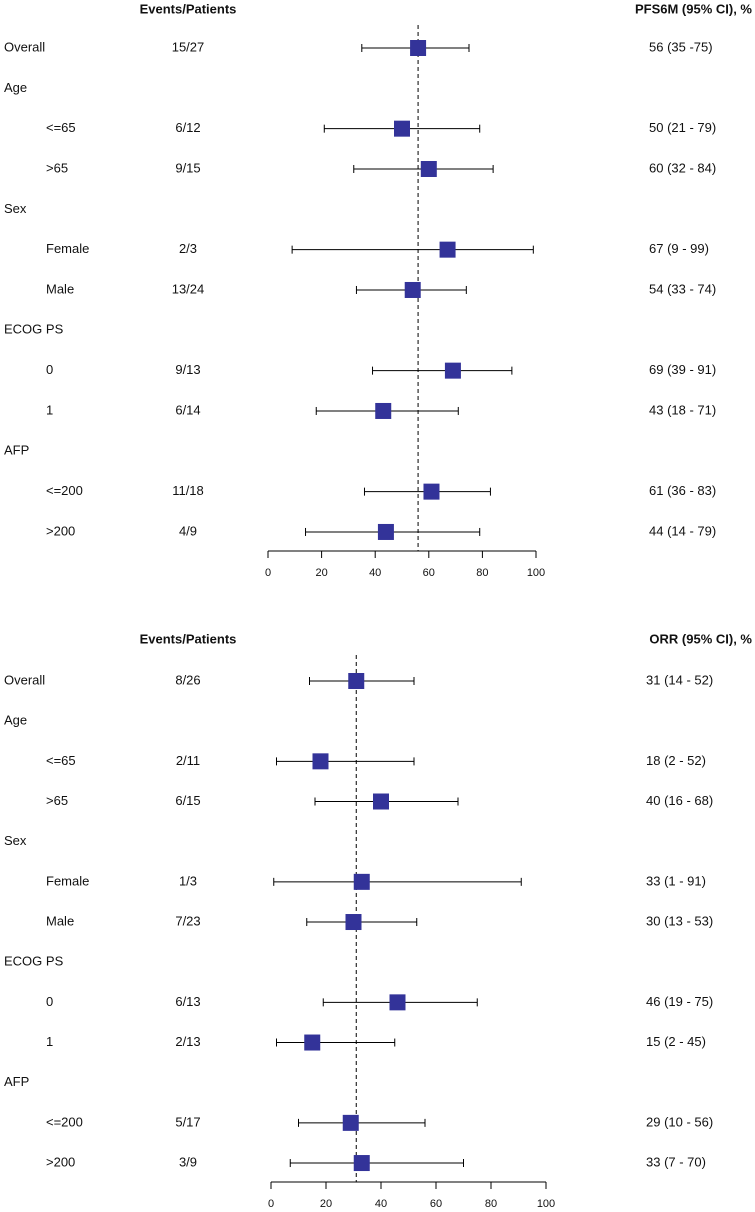  What do you see at coordinates (676, 1161) in the screenshot?
I see `estimate-label: 33 (7 - 70)` at bounding box center [676, 1161].